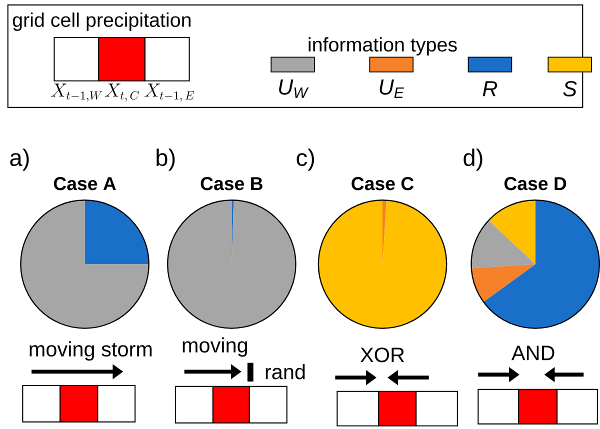 Image resolution: width=600 pixels, height=429 pixels. I want to click on text: moving storm, so click(91, 351).